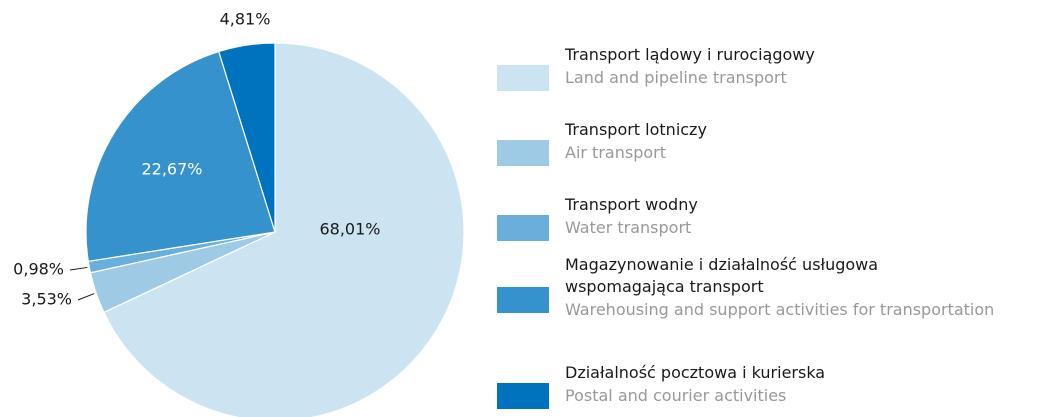 The width and height of the screenshot is (1043, 417). What do you see at coordinates (245, 19) in the screenshot?
I see `value-label: 4,81%` at bounding box center [245, 19].